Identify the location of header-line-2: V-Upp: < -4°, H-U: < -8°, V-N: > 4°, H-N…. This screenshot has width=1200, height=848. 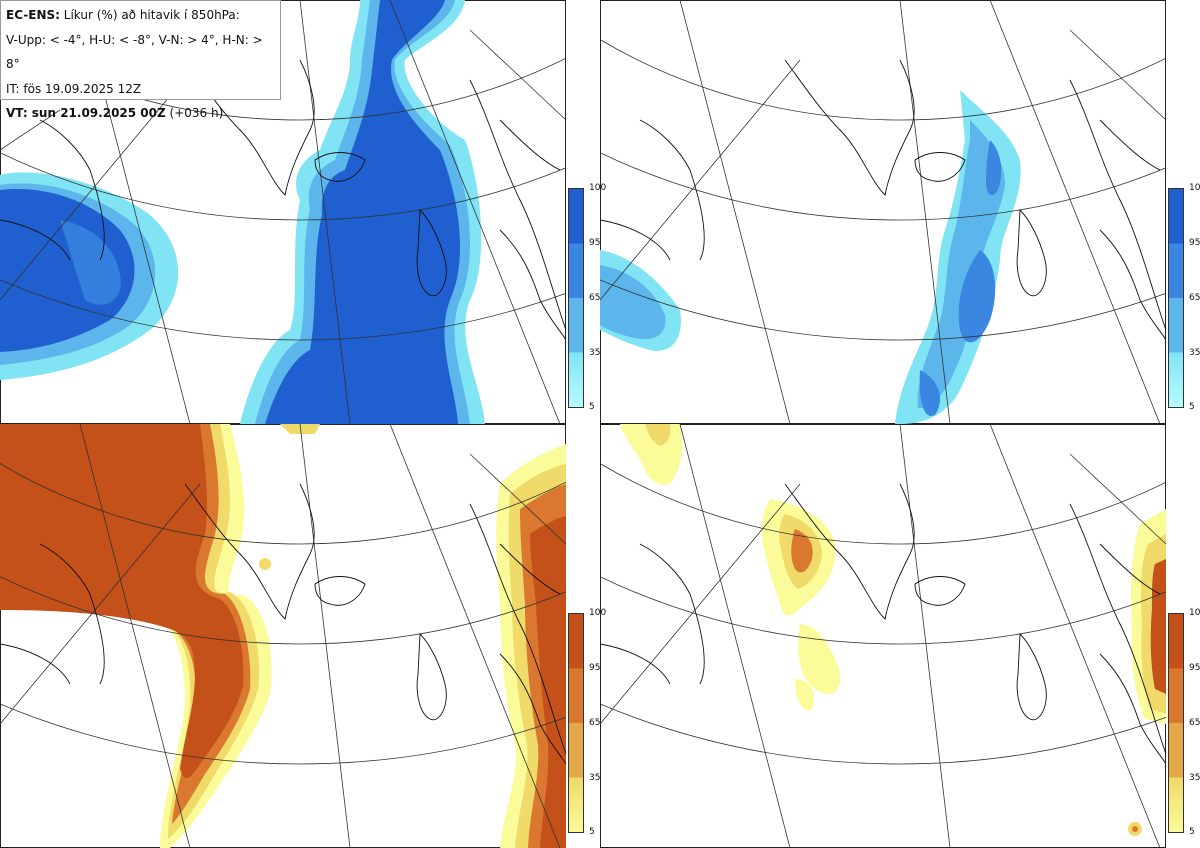
(134, 52).